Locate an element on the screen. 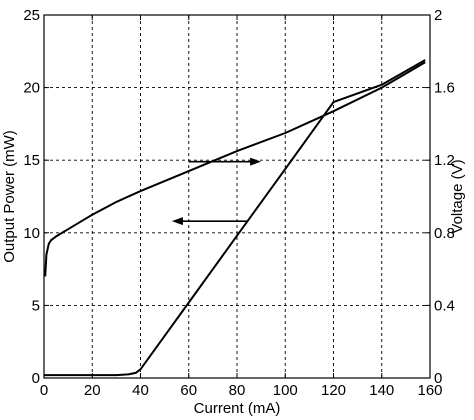 The image size is (474, 420). y-tick-label: 0 is located at coordinates (36, 378).